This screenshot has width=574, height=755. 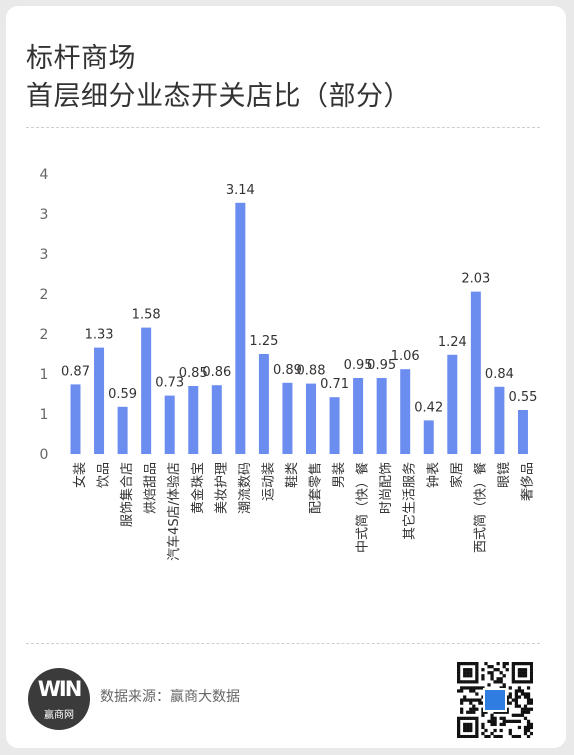 I want to click on data-label: 1.24, so click(x=452, y=342).